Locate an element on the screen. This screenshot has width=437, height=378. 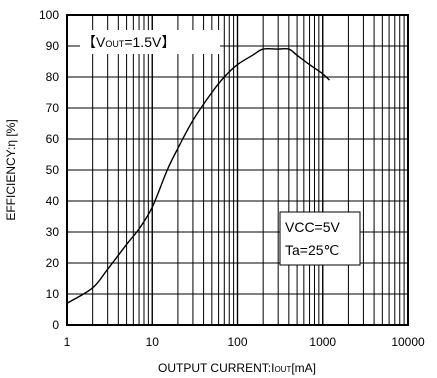
x-tick-label: 10000 is located at coordinates (408, 342).